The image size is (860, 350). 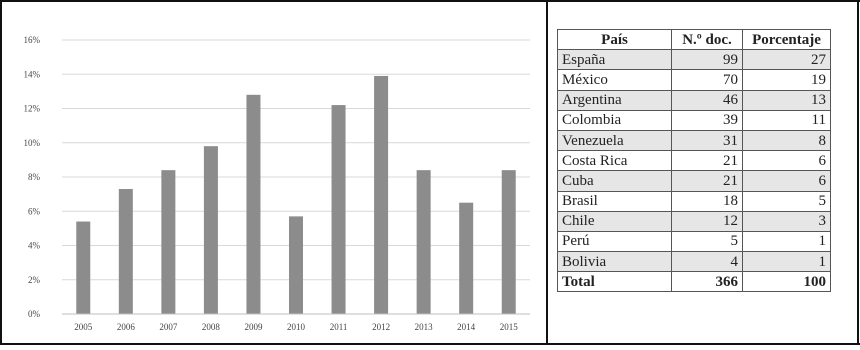 I want to click on table-row: Venezuela 31 8, so click(x=694, y=140).